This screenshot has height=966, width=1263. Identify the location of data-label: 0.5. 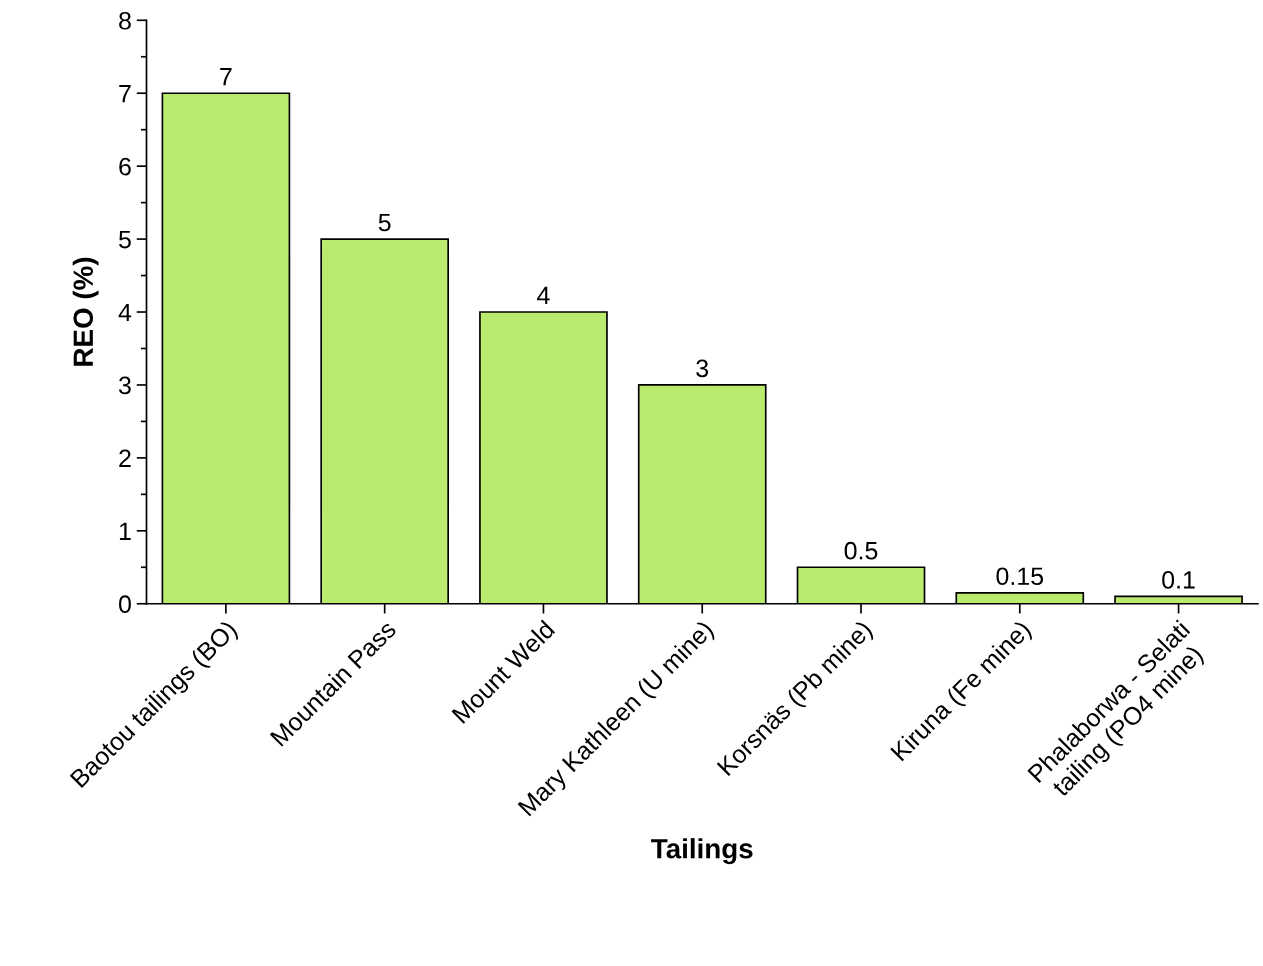
(861, 550).